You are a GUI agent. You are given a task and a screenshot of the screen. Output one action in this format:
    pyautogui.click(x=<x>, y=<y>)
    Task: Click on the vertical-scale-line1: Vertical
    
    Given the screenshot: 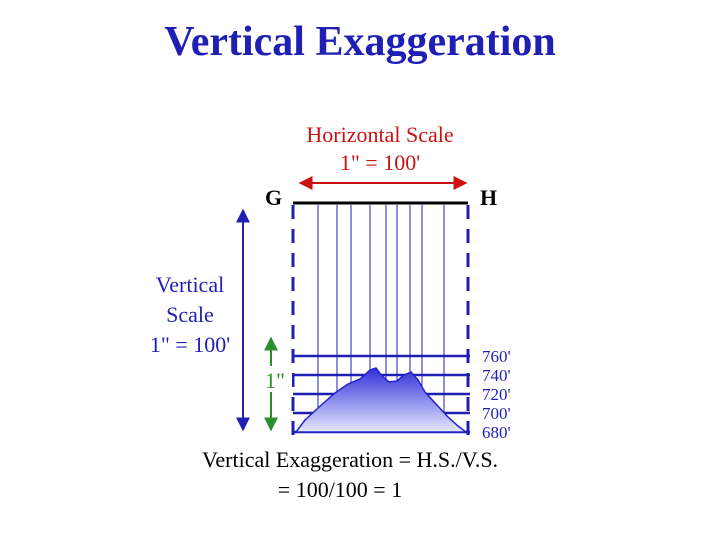 What is the action you would take?
    pyautogui.click(x=190, y=284)
    